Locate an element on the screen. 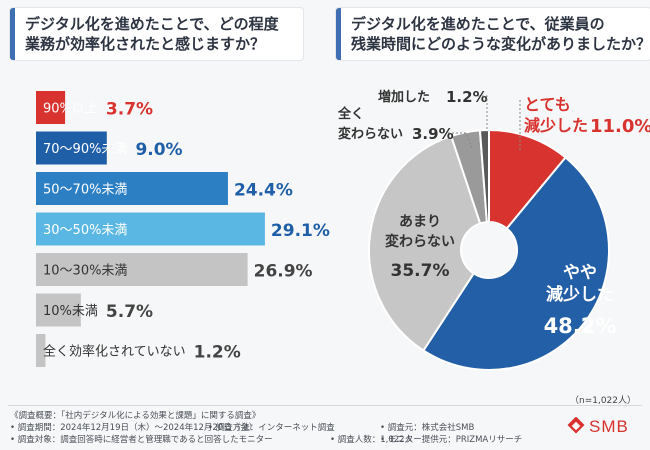 The height and width of the screenshot is (450, 650). bar-category-label: 10%未満 is located at coordinates (70, 311).